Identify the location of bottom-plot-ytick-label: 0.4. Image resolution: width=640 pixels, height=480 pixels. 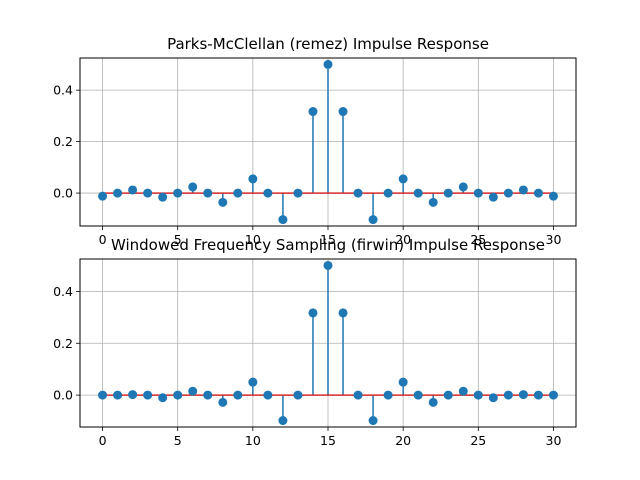
(63, 291).